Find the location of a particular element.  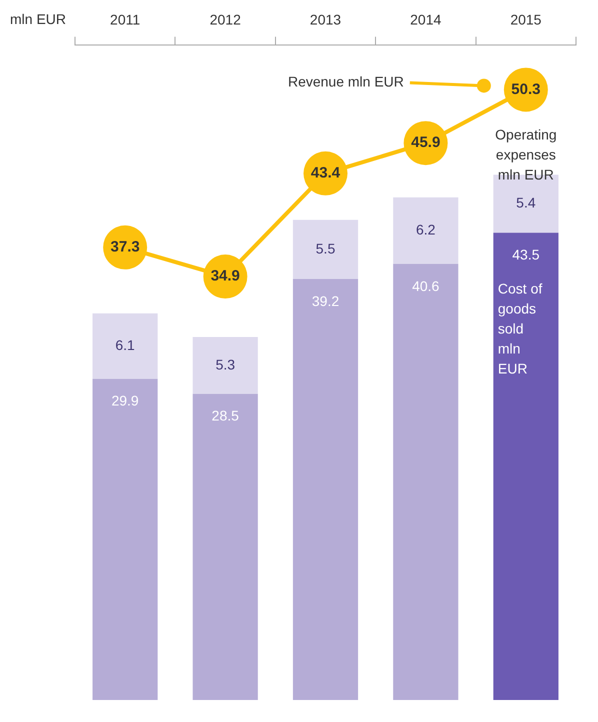

data-label: 6.1 is located at coordinates (125, 344).